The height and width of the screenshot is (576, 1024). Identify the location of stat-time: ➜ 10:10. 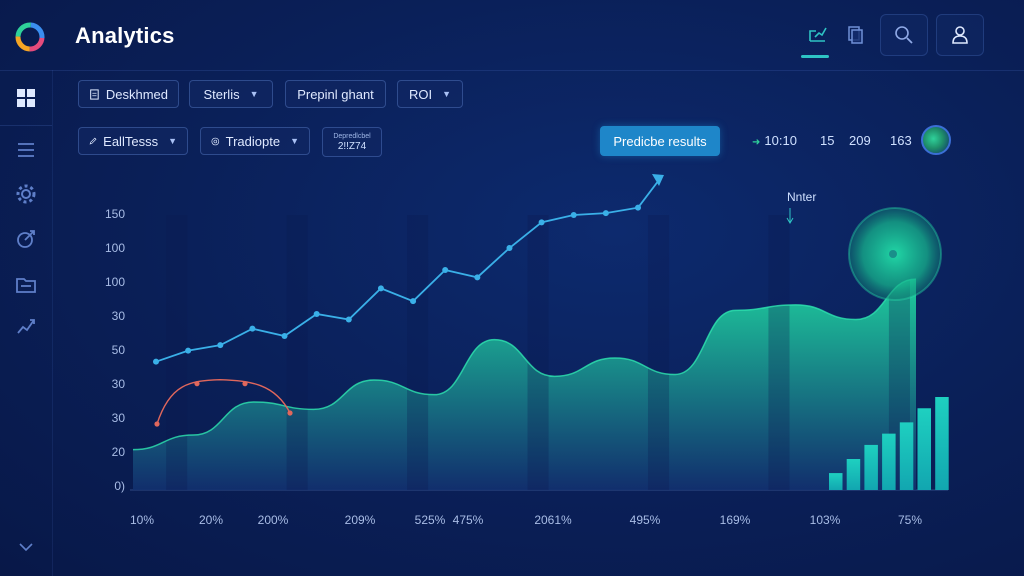
(774, 140).